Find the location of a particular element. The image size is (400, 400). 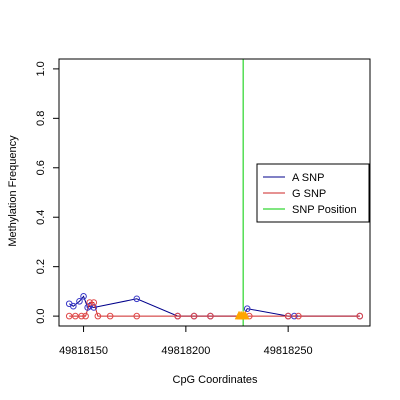

y-tick-label: 0.6 is located at coordinates (41, 167).